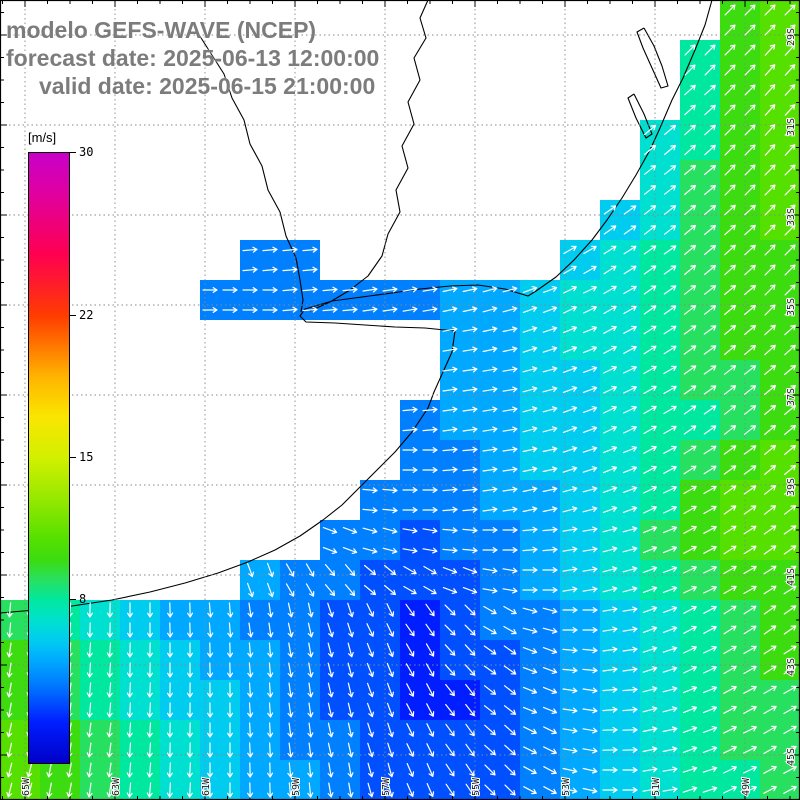 This screenshot has width=800, height=800. I want to click on longitude-label: 55W, so click(476, 786).